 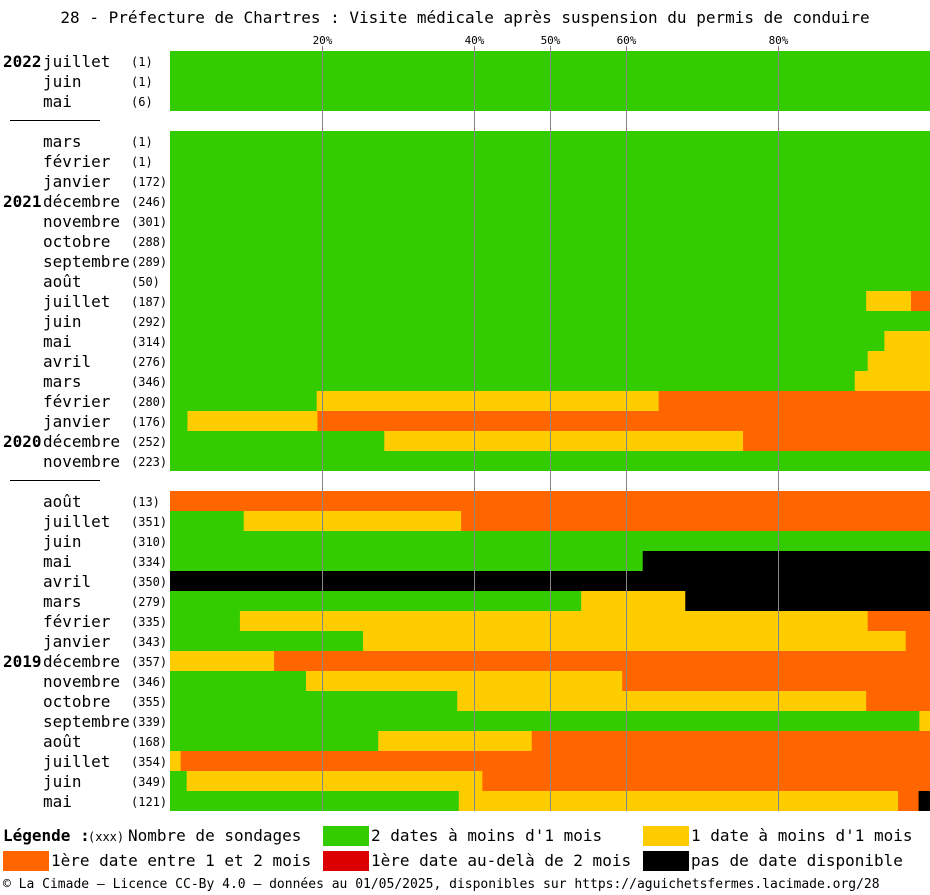 I want to click on count-label: (121), so click(x=149, y=802).